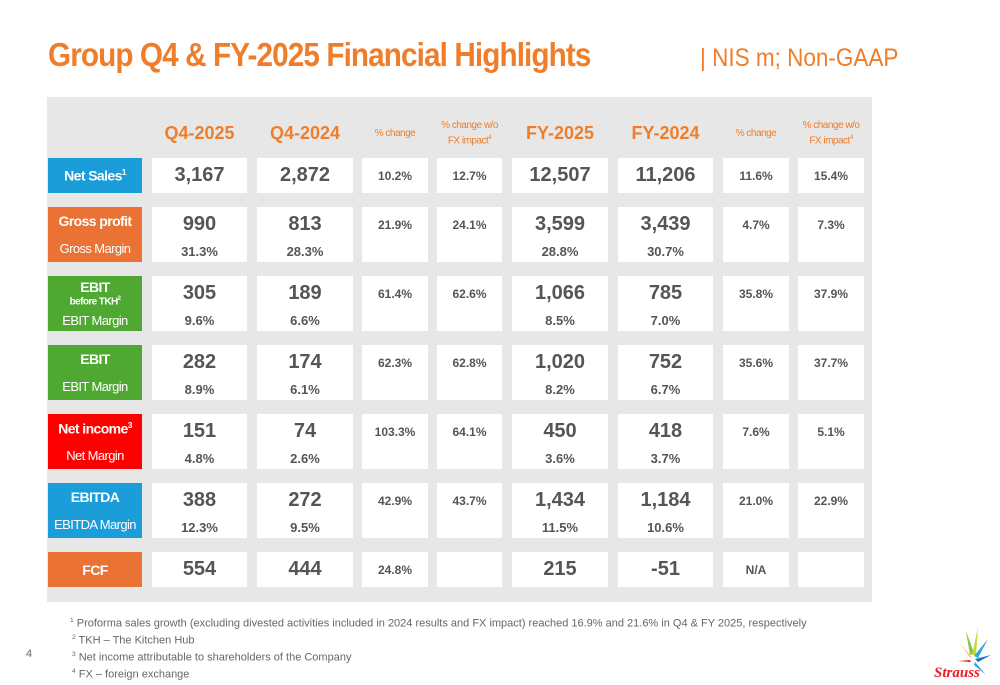 The width and height of the screenshot is (1000, 685). Describe the element at coordinates (395, 510) in the screenshot. I see `table-cell: 42.9%` at that location.